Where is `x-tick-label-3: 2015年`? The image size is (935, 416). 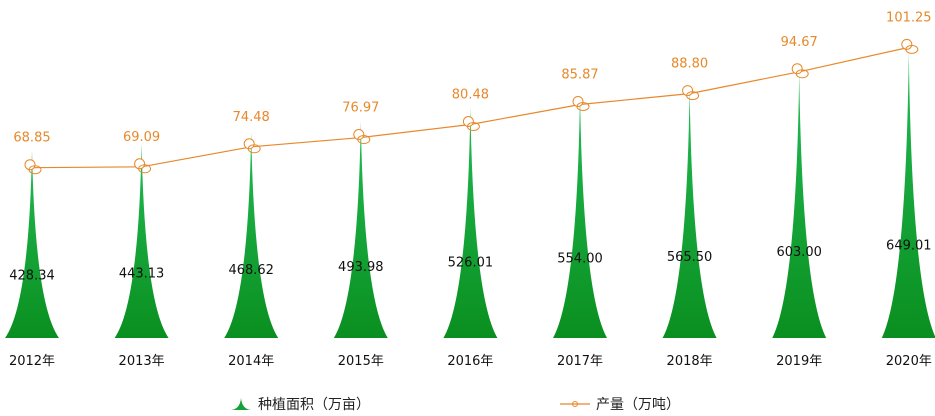 x-tick-label-3: 2015年 is located at coordinates (361, 361).